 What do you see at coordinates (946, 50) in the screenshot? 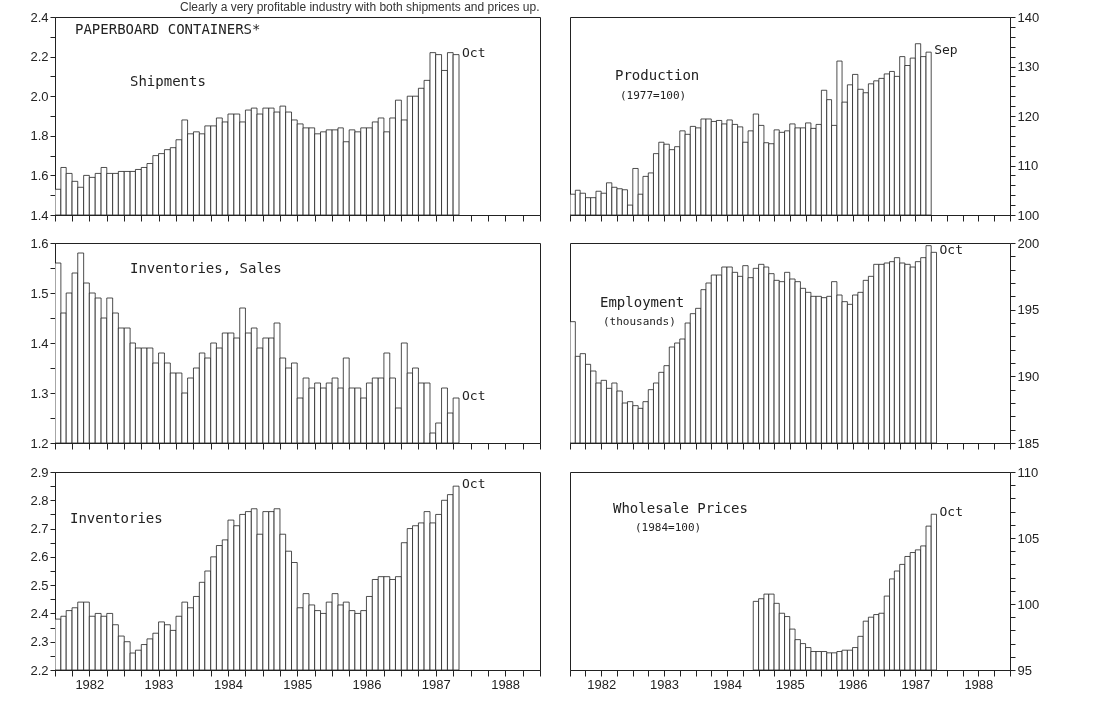
I see `annotation: Sep` at bounding box center [946, 50].